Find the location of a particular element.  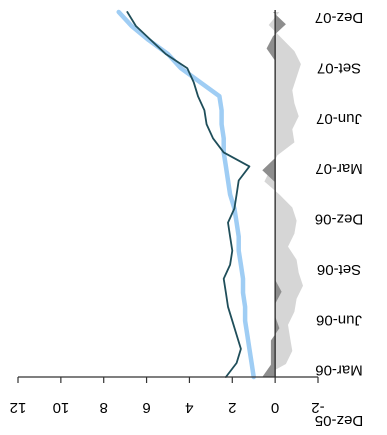

value-tick-label: -2 is located at coordinates (317, 407).